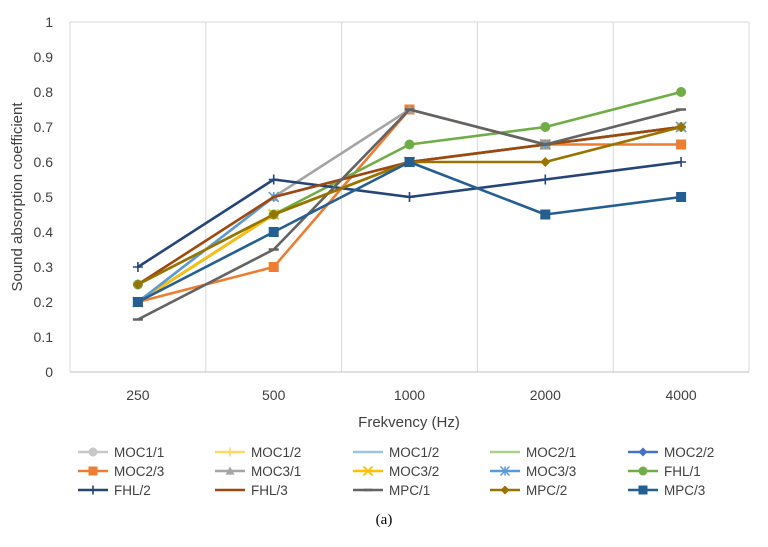 Image resolution: width=768 pixels, height=547 pixels. I want to click on y-tick-label: 0.6, so click(44, 162).